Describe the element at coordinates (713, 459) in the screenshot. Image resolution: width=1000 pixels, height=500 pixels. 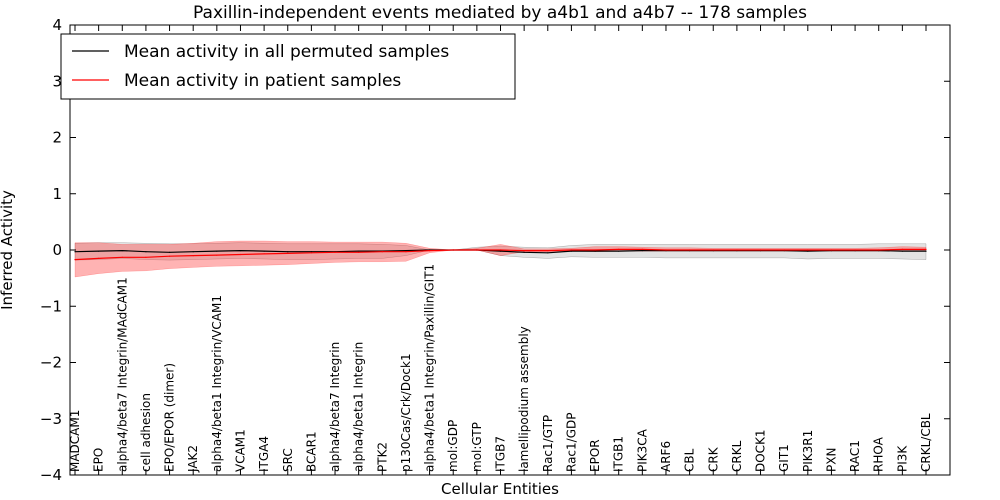
I see `x-tick-label: CRK` at that location.